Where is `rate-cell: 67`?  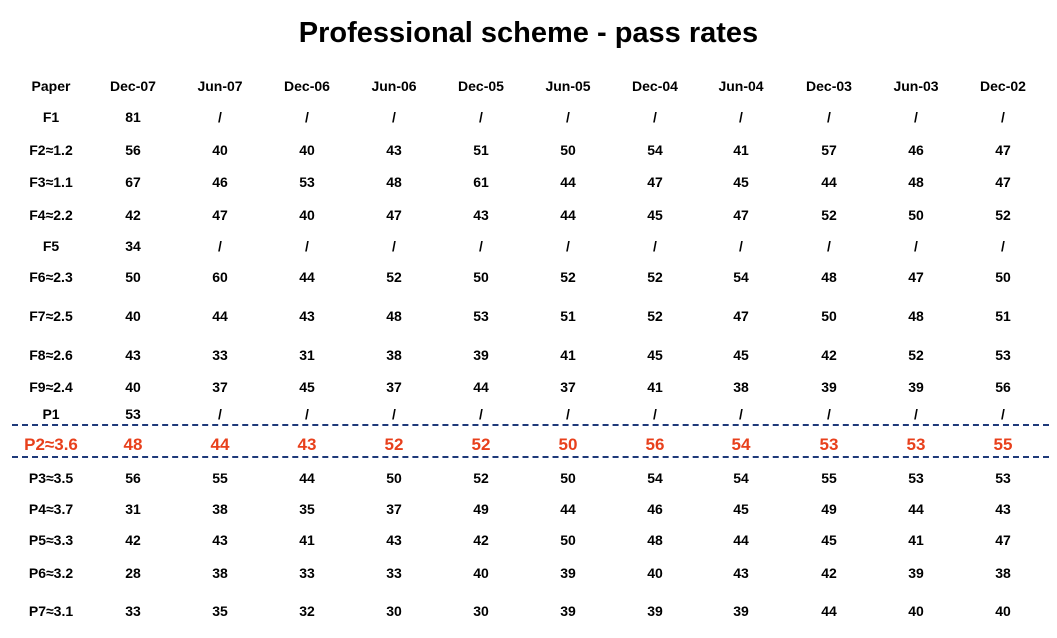
rate-cell: 67 is located at coordinates (133, 182).